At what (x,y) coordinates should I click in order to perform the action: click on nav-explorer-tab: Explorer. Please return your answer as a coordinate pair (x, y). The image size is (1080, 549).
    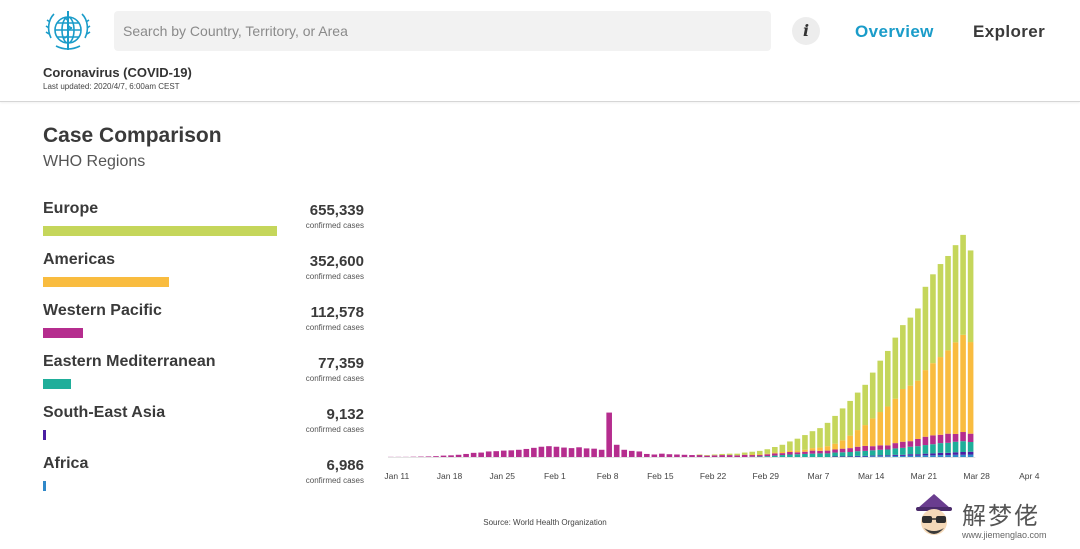
    Looking at the image, I should click on (1009, 31).